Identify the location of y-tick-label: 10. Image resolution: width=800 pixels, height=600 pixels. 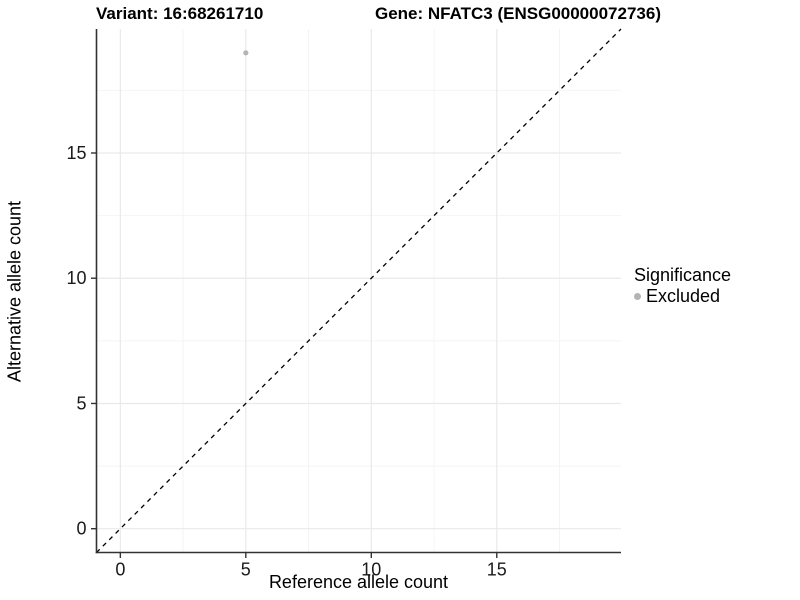
(76, 278).